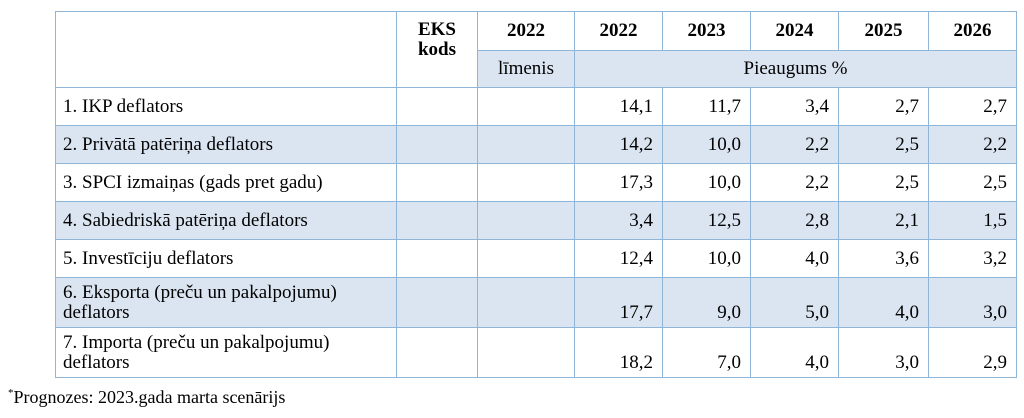 Image resolution: width=1024 pixels, height=418 pixels. Describe the element at coordinates (618, 302) in the screenshot. I see `value-cell: 17,7` at that location.